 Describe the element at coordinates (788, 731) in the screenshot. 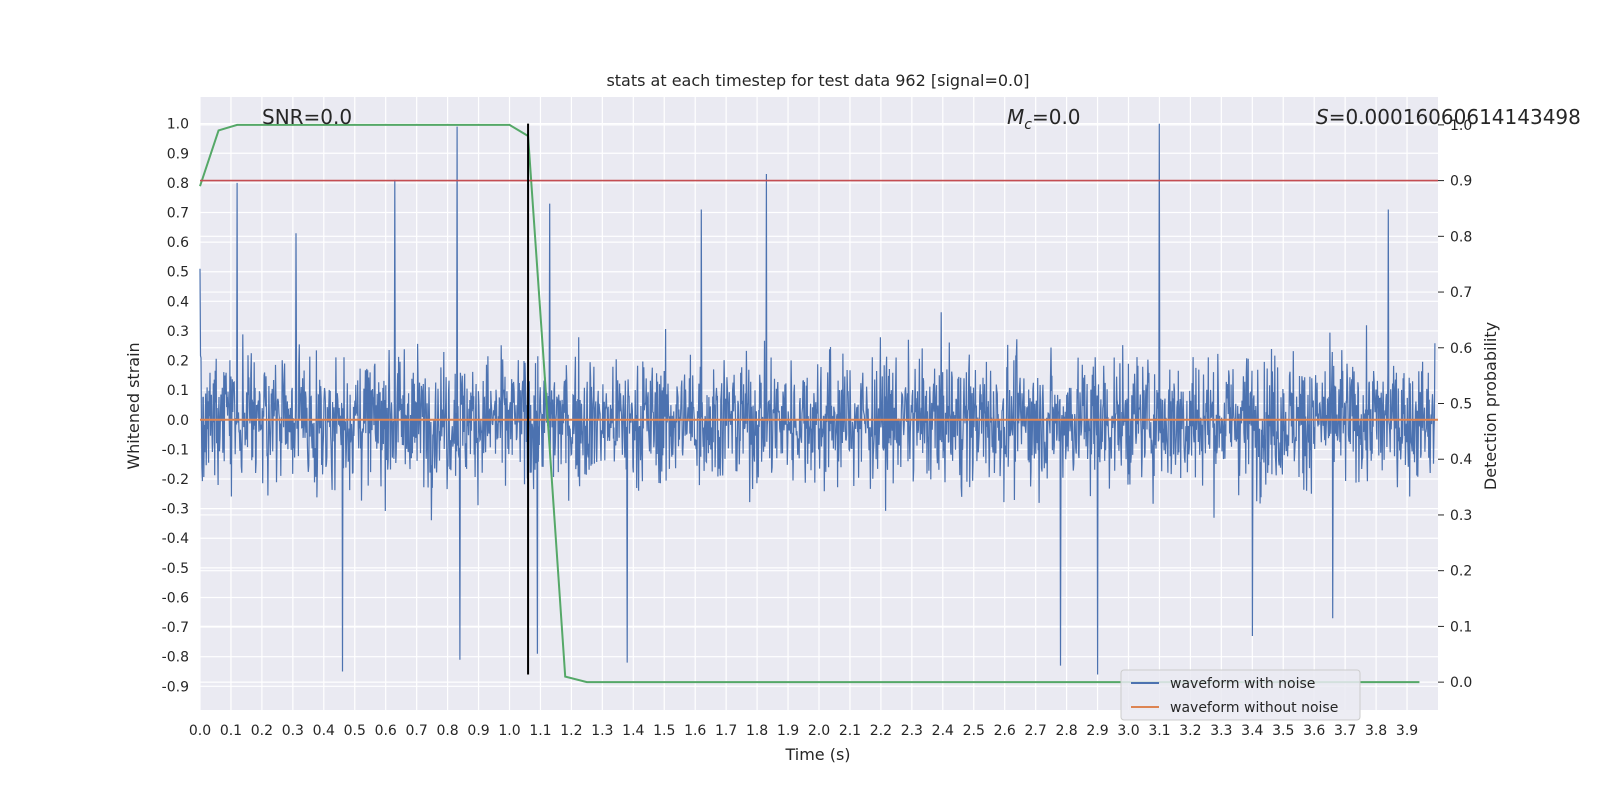

I see `x-tick-label: 1.9` at that location.